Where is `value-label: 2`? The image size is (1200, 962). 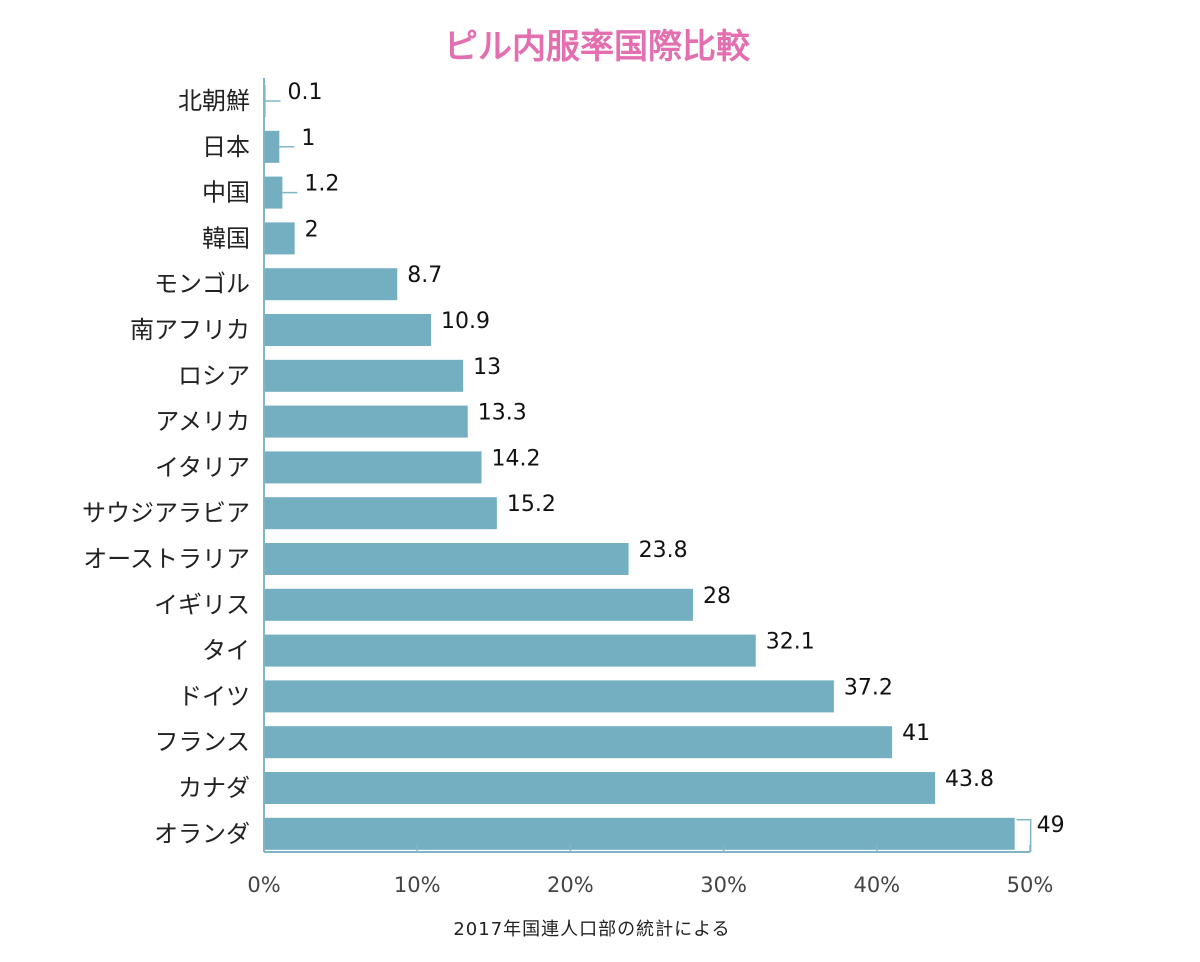
value-label: 2 is located at coordinates (312, 229).